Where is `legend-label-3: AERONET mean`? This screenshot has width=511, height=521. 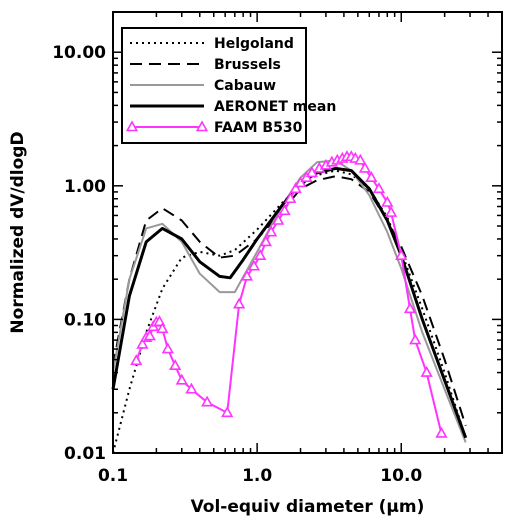 legend-label-3: AERONET mean is located at coordinates (275, 107).